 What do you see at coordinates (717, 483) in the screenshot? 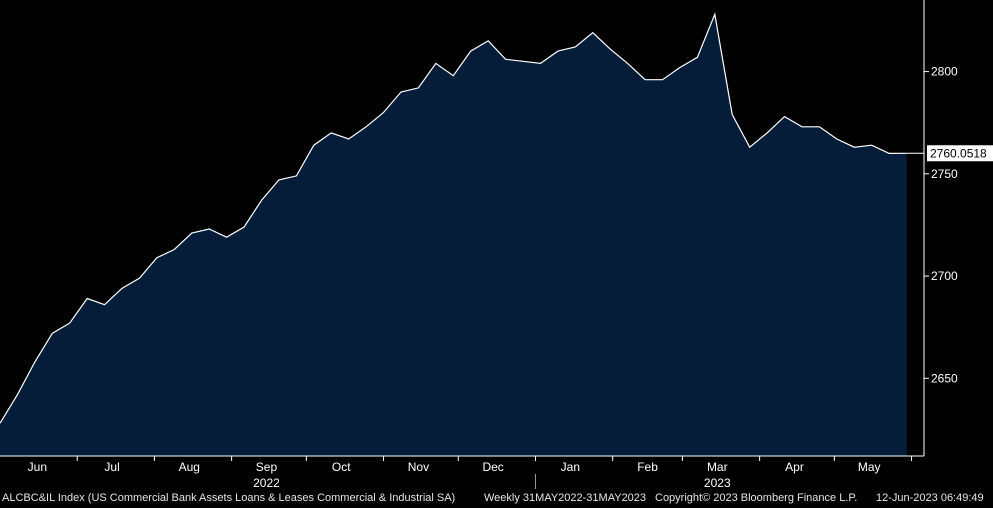
I see `x-year-label: 2023` at bounding box center [717, 483].